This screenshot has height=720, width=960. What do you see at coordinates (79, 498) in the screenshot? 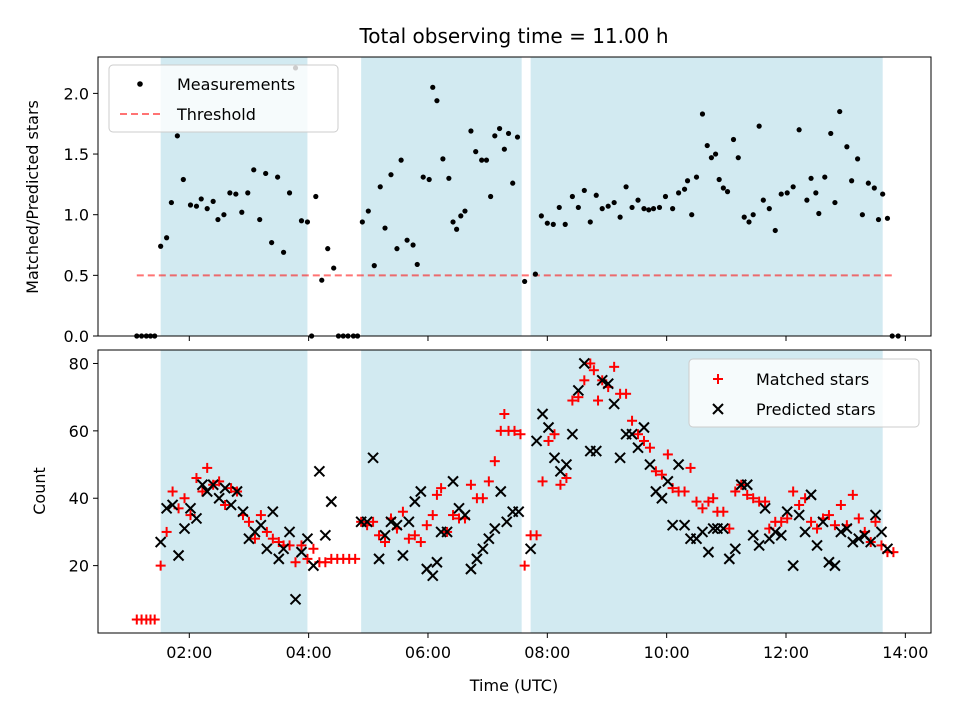
I see `y-tick-label: 40` at bounding box center [79, 498].